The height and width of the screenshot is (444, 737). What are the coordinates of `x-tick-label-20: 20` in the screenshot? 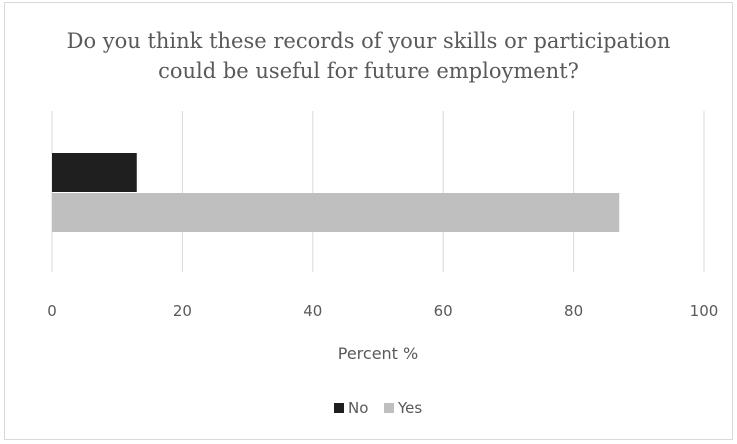 It's located at (182, 311).